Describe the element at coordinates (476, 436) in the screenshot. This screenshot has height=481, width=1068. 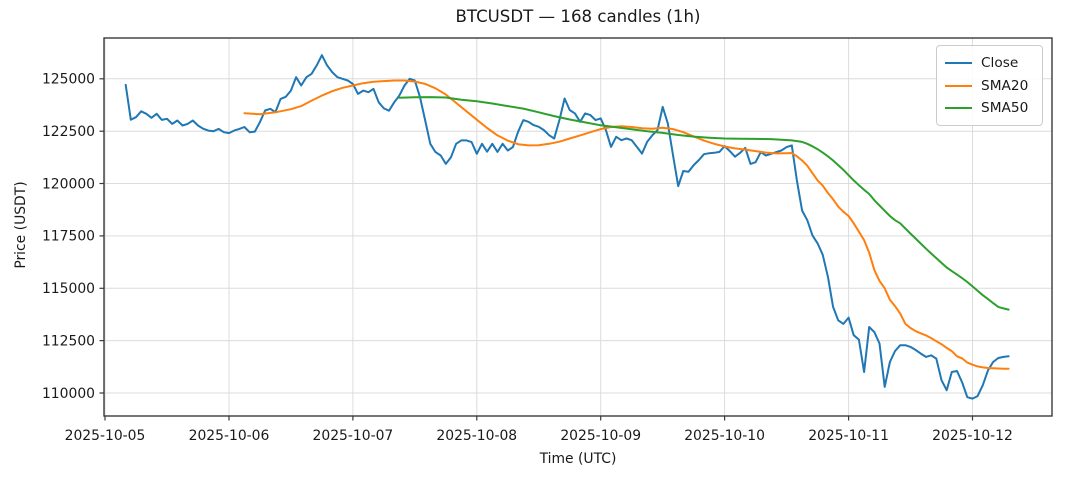
I see `x-tick-label: 2025-10-08` at that location.